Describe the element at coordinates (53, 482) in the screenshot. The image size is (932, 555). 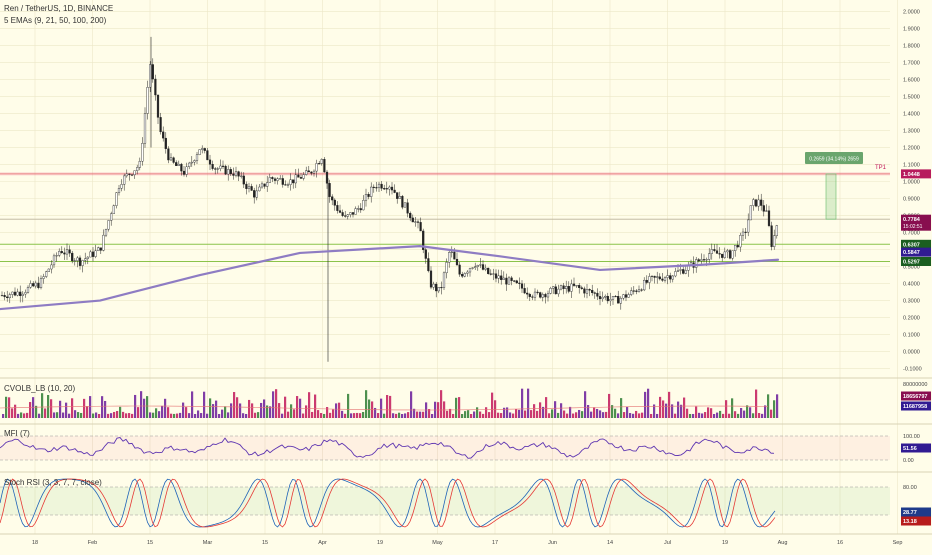
I see `stoch-title: Stoch RSI (3, 3, 7, 7, close)` at that location.